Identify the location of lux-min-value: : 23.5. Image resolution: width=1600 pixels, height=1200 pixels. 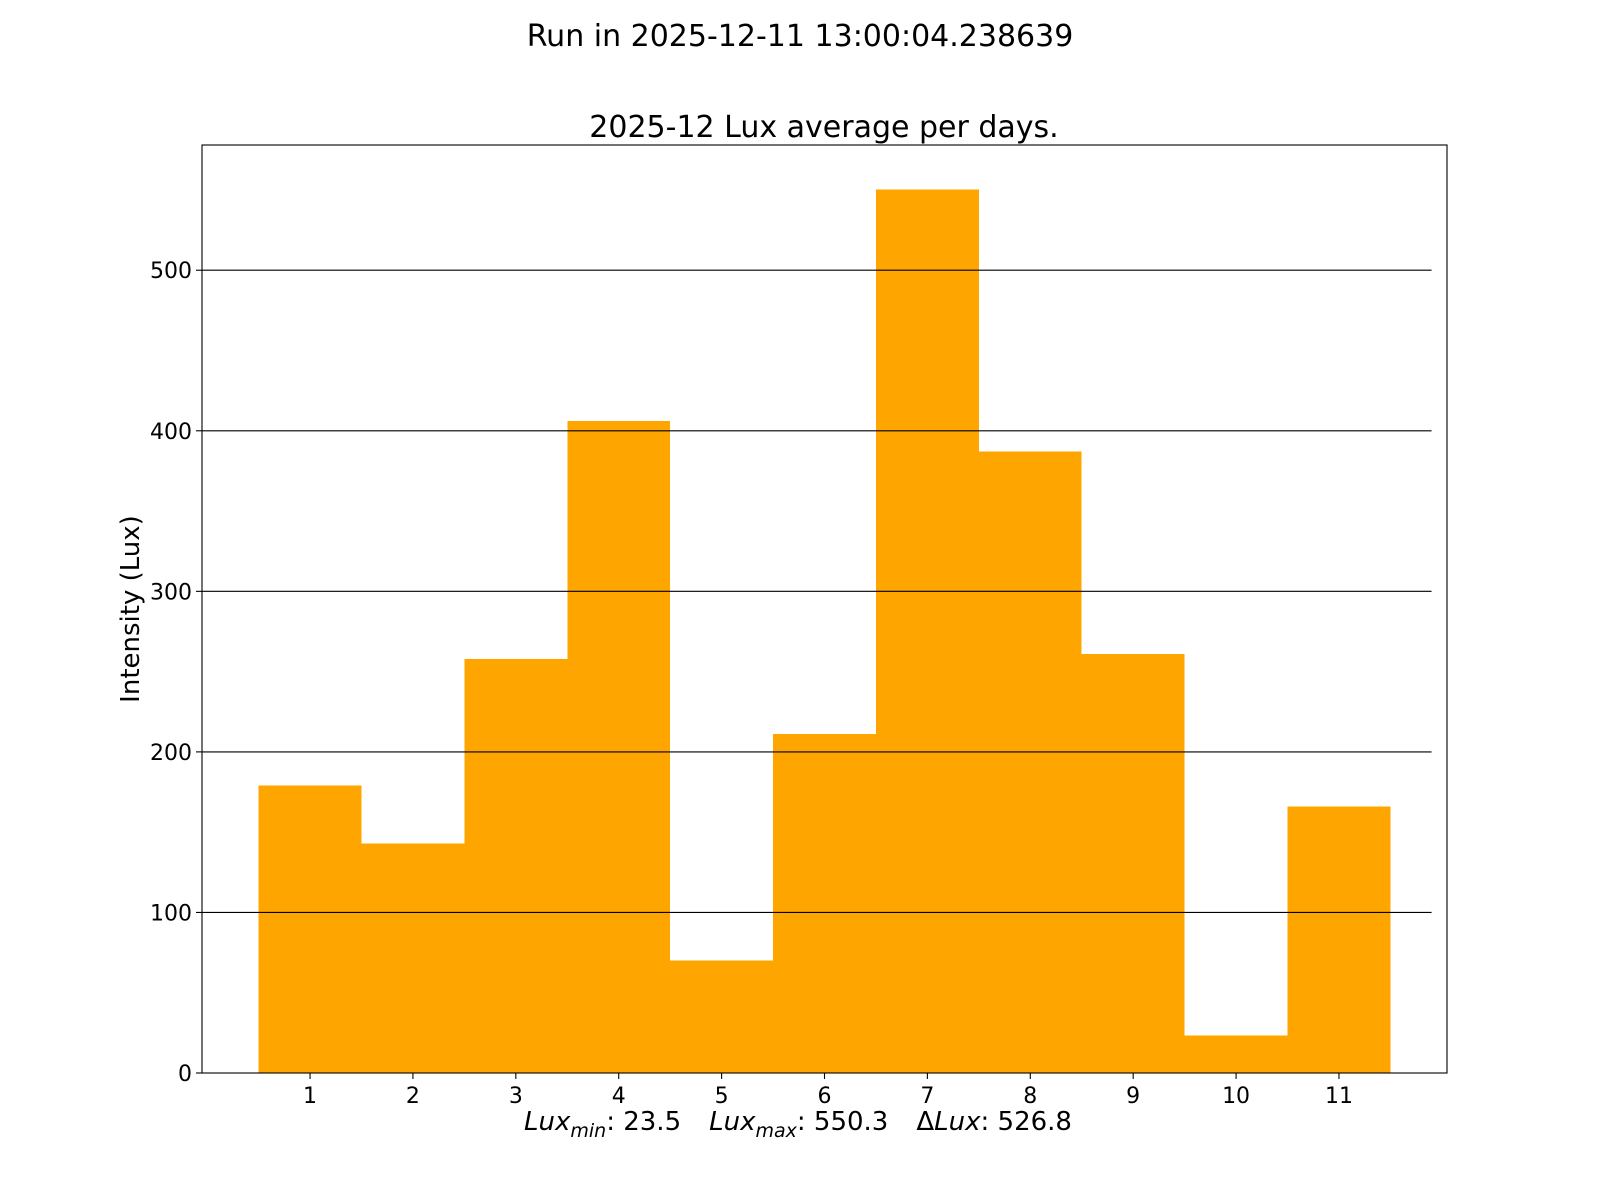
(643, 1122).